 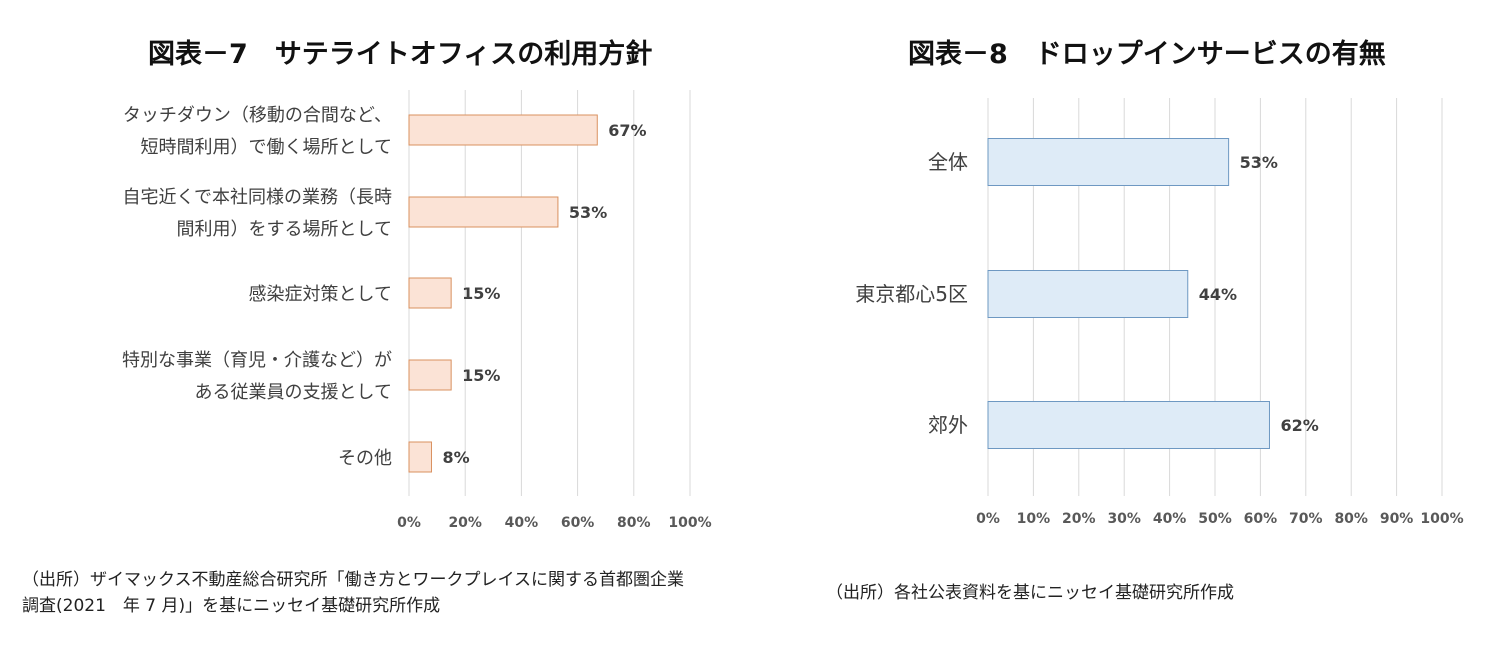 What do you see at coordinates (455, 457) in the screenshot?
I see `data-label: 8%` at bounding box center [455, 457].